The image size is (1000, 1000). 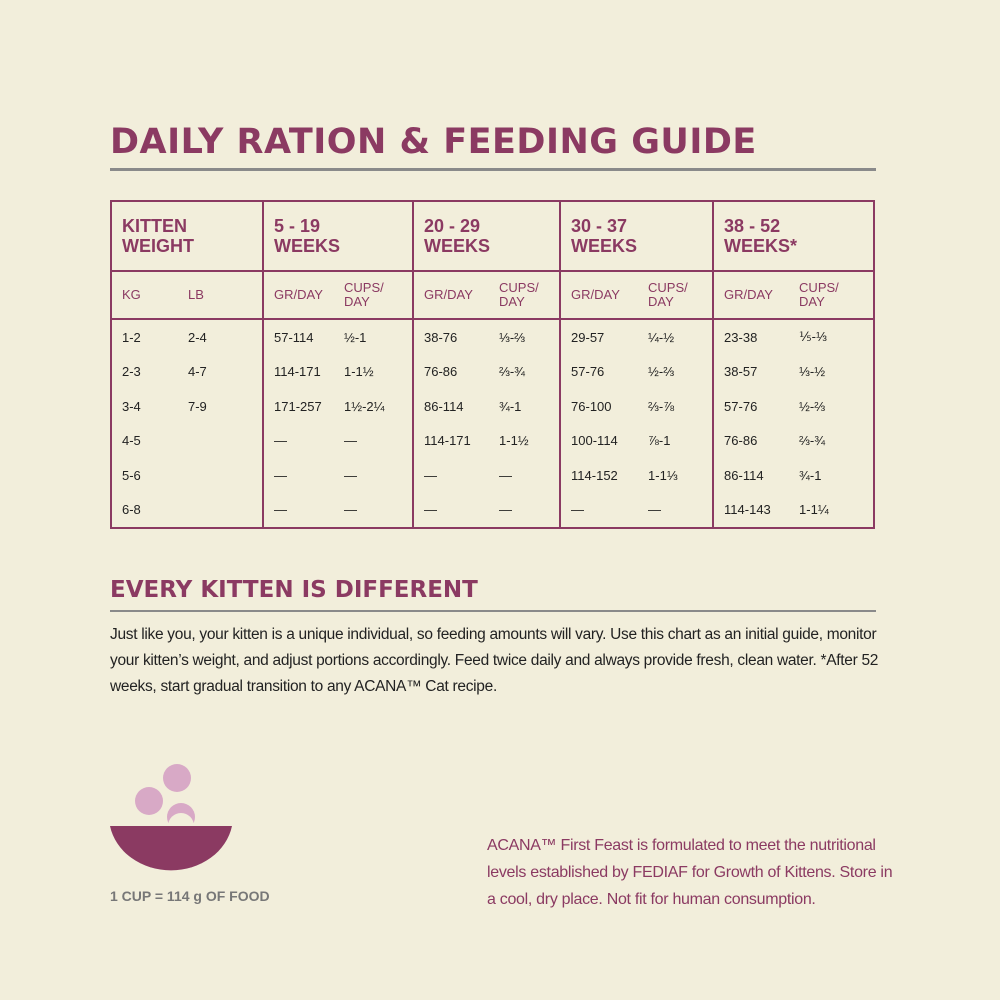 I want to click on table-cell: 100-114, so click(x=594, y=441).